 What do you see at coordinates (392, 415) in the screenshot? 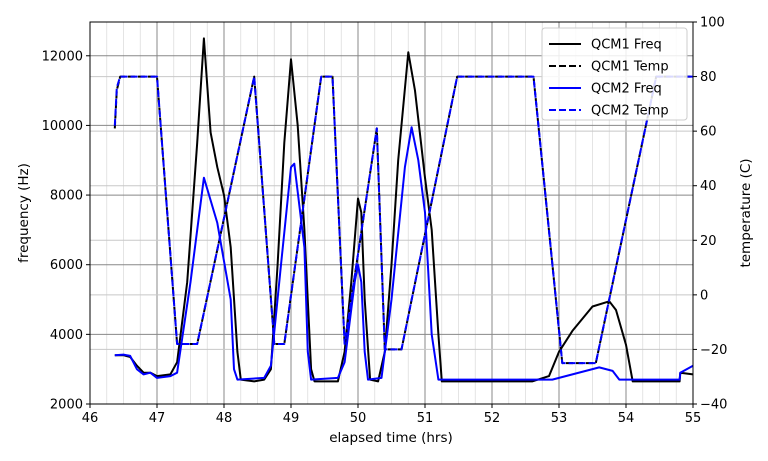
I see `x-axis: 46 47 48 49 50 51 52 53 54 55` at bounding box center [392, 415].